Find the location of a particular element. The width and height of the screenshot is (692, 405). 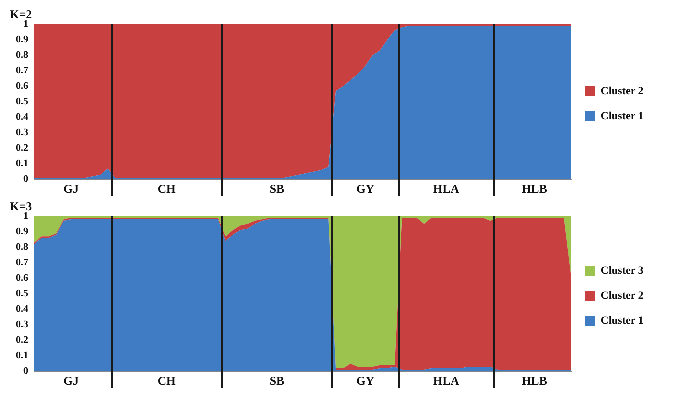

chart-title: K=3 is located at coordinates (21, 206).